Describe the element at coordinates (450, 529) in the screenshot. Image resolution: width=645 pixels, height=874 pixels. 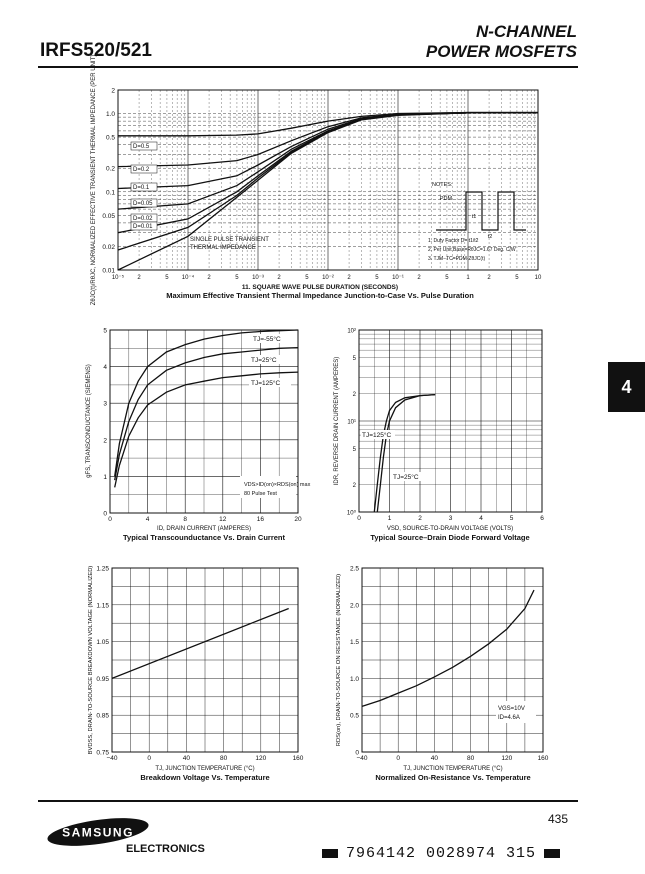
I see `x-axis-label: VSD, SOURCE-TO-DRAIN VOLTAGE (VOLTS)` at that location.